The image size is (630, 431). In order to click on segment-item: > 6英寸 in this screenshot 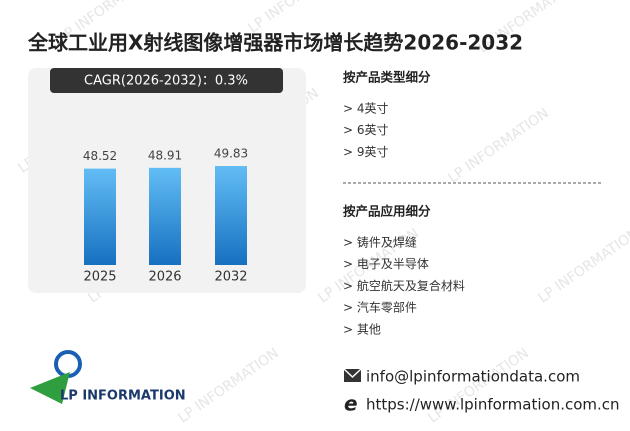, I will do `click(366, 130)`.